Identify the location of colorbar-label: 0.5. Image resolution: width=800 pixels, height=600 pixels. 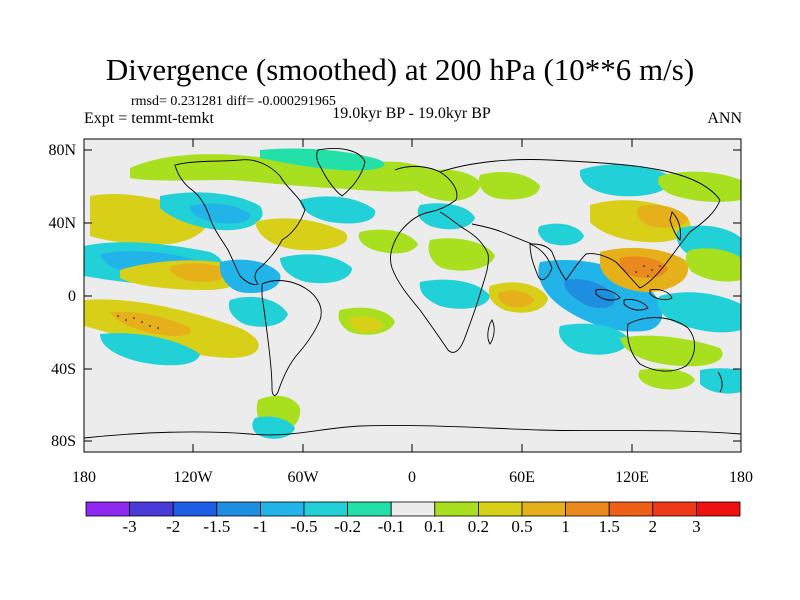
(522, 526).